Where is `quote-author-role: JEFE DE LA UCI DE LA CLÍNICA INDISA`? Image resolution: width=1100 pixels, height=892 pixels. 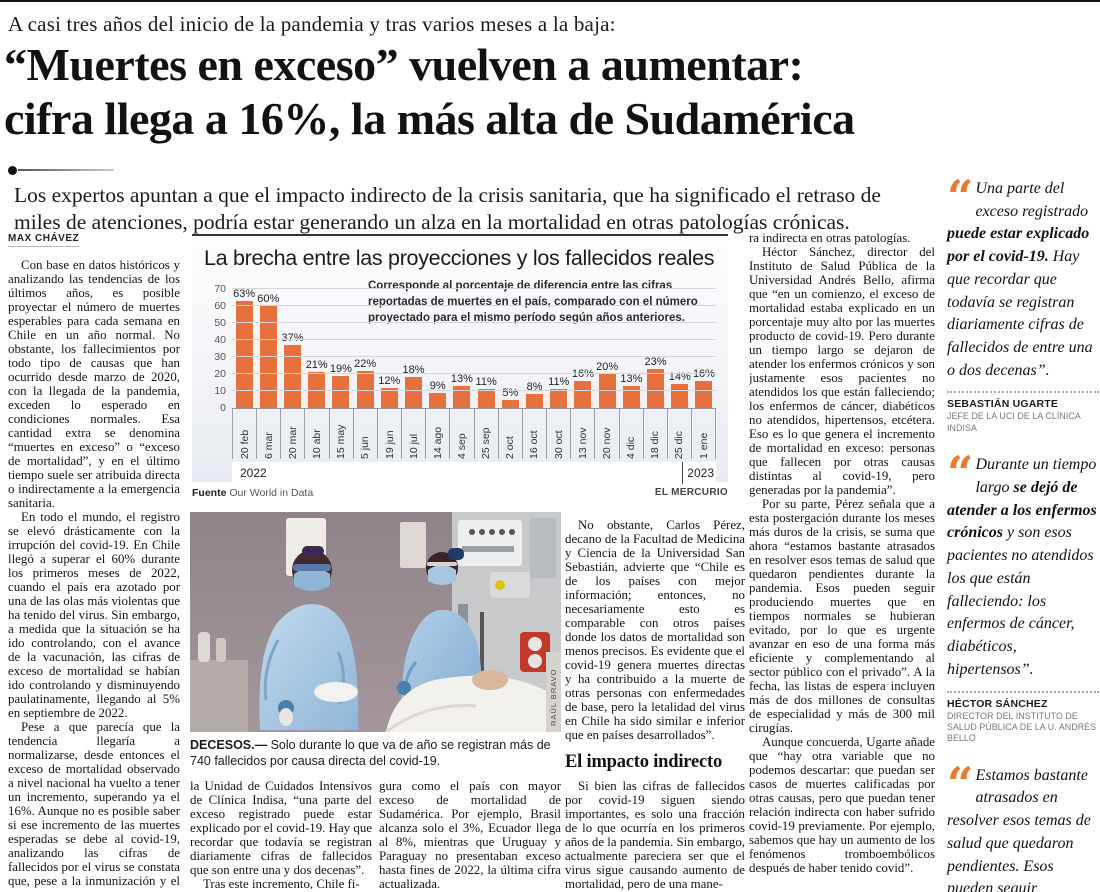 quote-author-role: JEFE DE LA UCI DE LA CLÍNICA INDISA is located at coordinates (1014, 422).